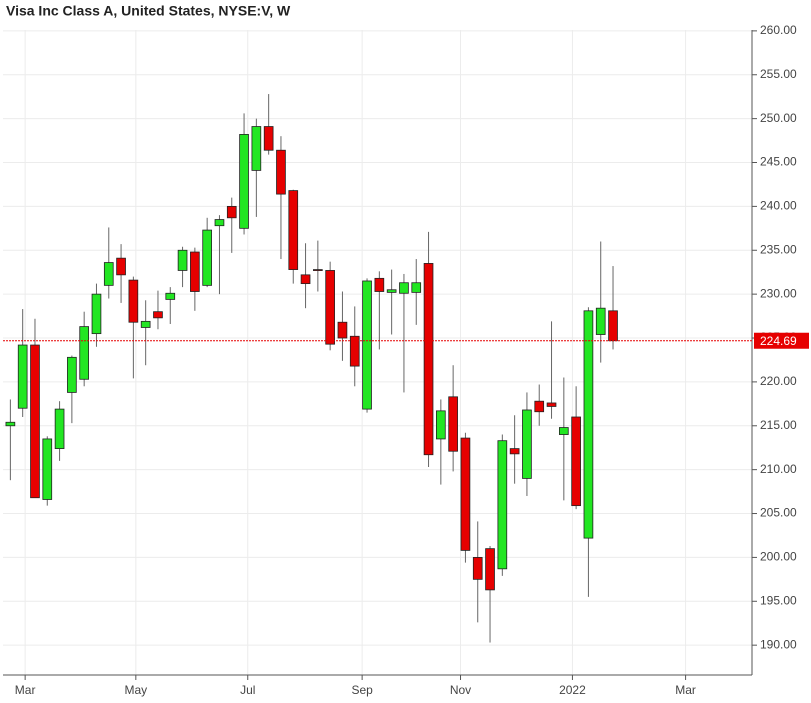 The width and height of the screenshot is (811, 703). Describe the element at coordinates (572, 690) in the screenshot. I see `x-tick-label: 2022` at that location.